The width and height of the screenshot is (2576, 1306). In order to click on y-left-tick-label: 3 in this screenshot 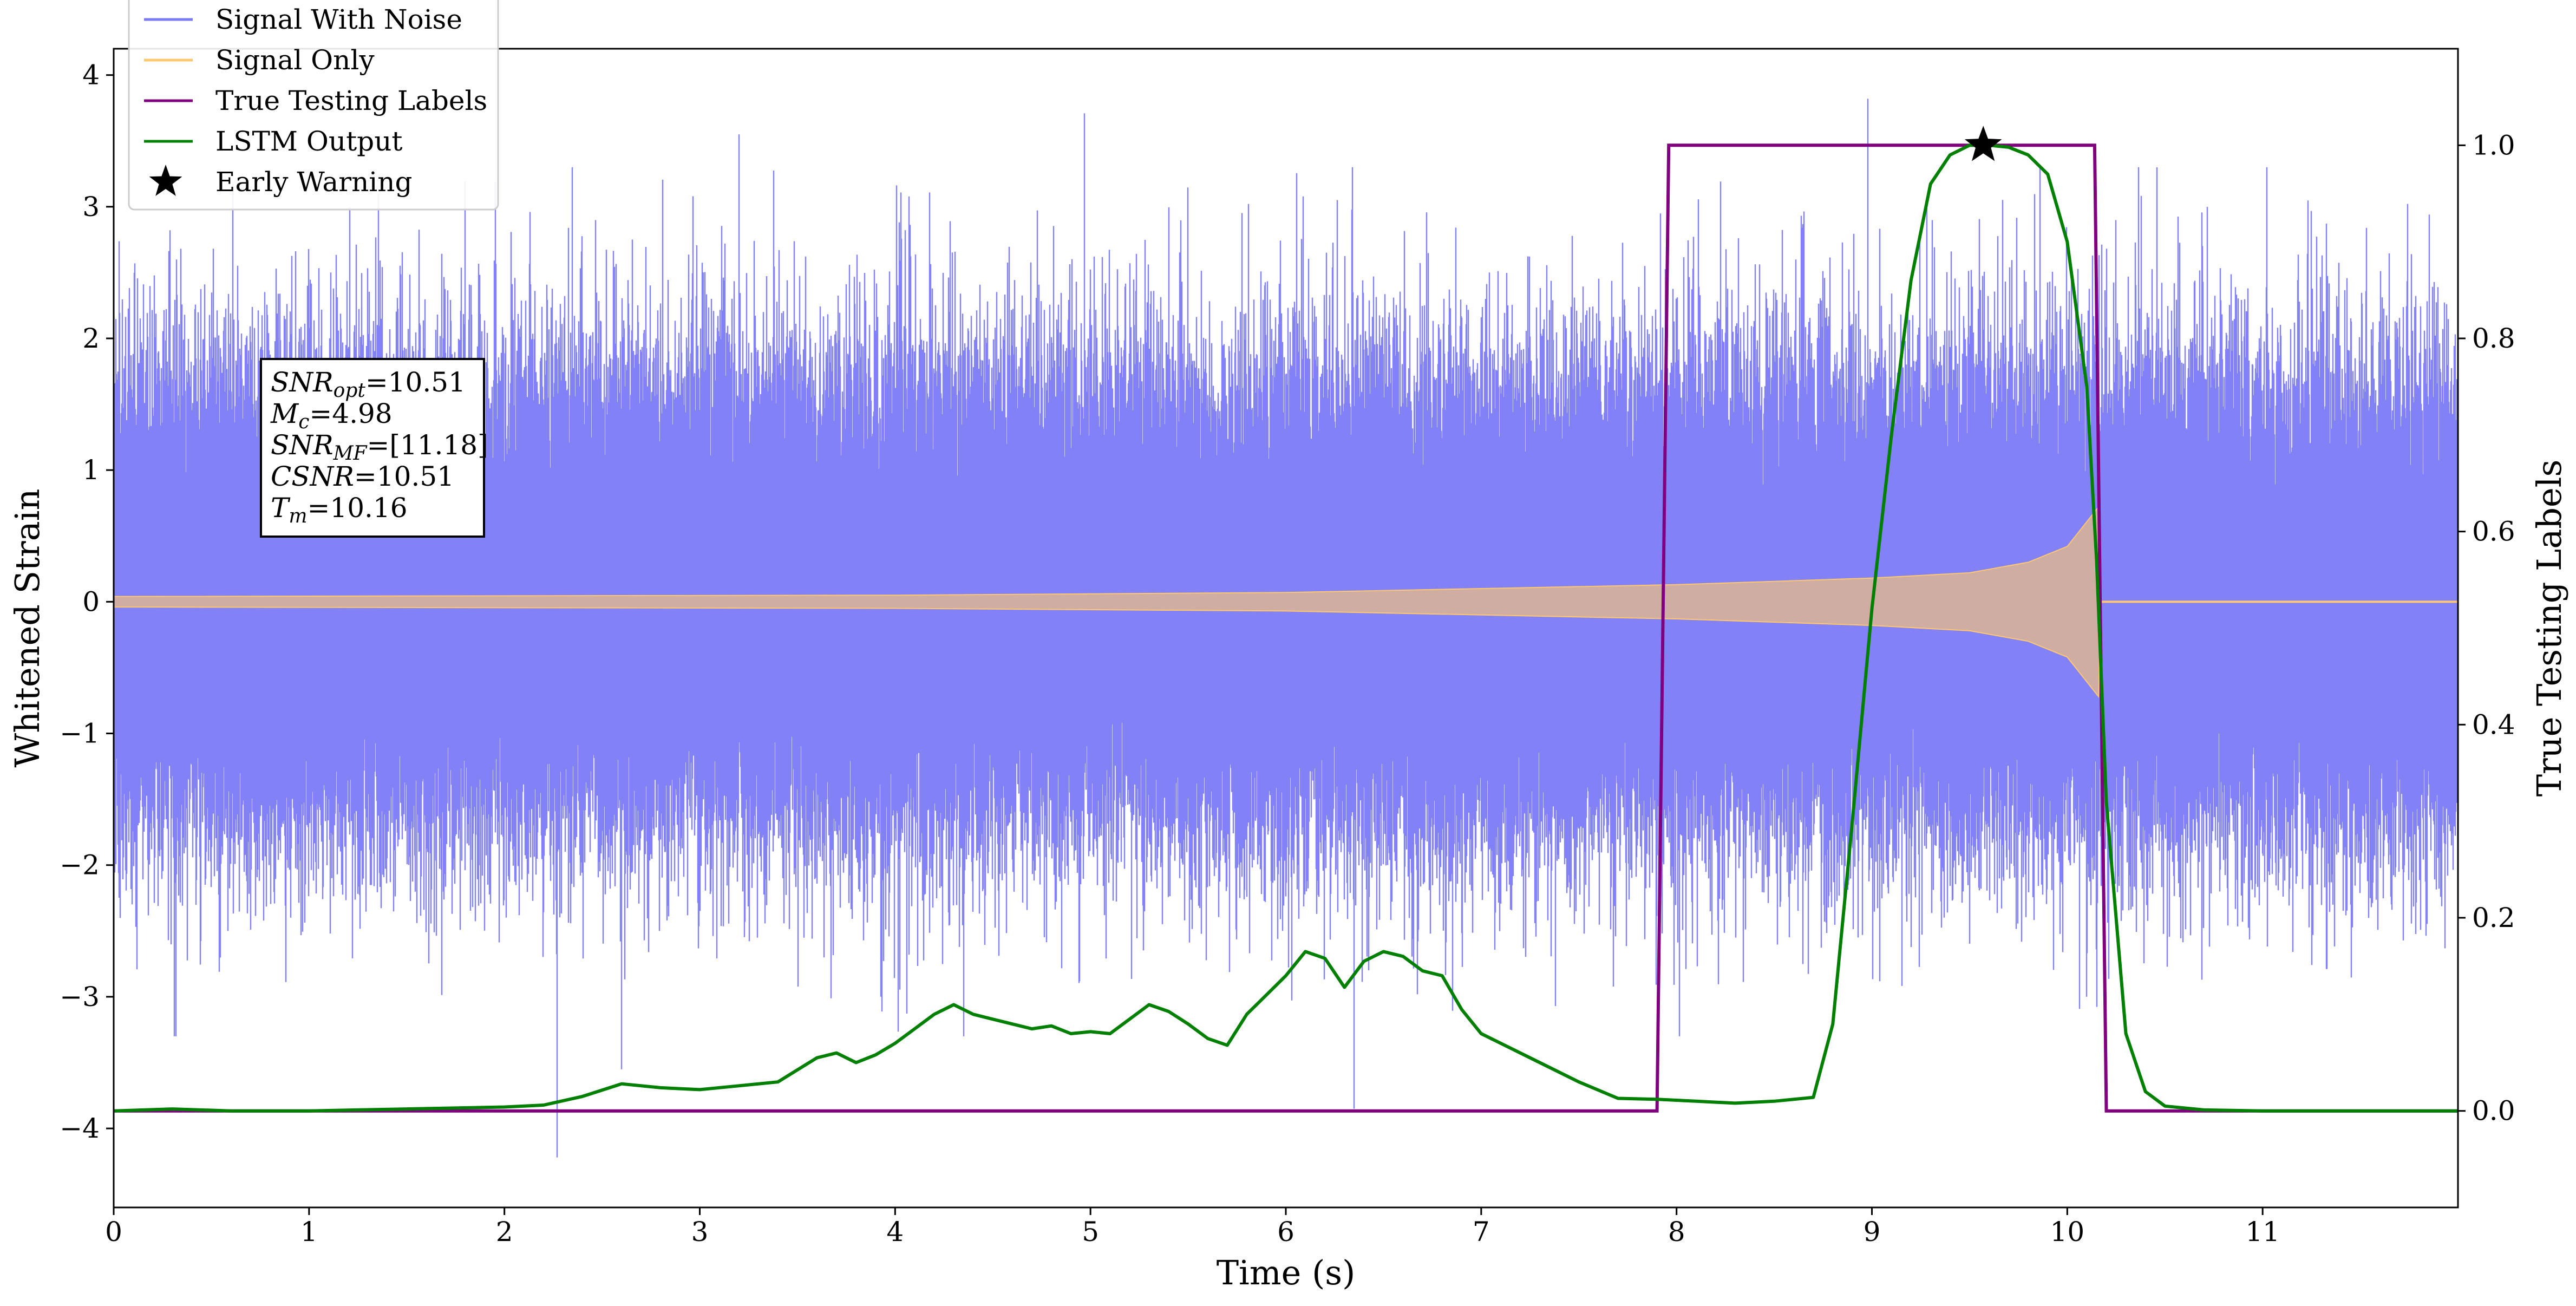, I will do `click(91, 207)`.